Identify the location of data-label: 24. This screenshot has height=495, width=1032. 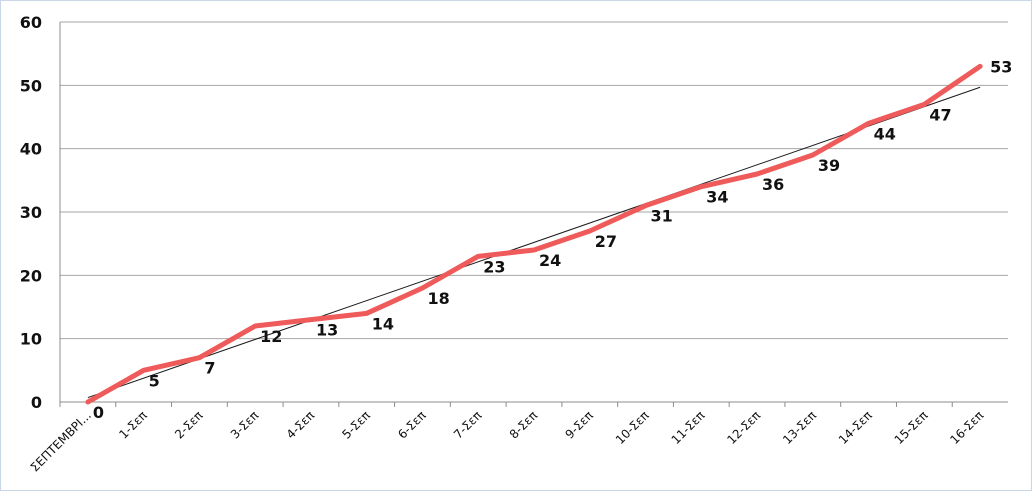
(550, 260).